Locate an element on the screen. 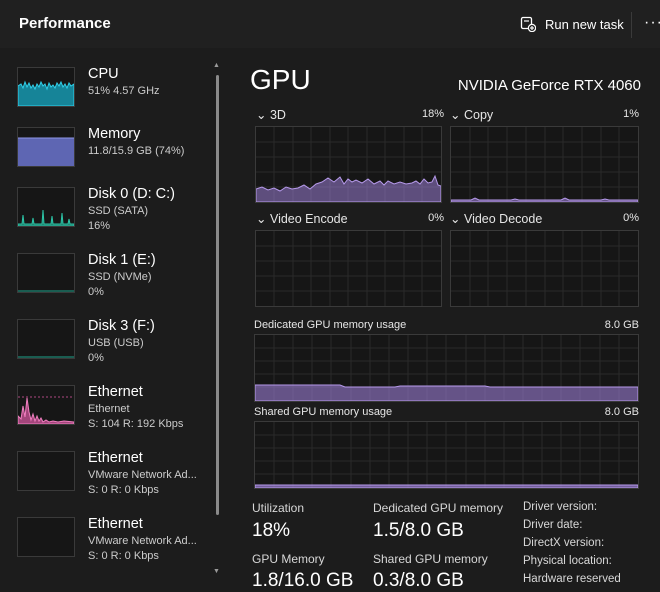 Image resolution: width=660 pixels, height=592 pixels. engine-label: Video Encode is located at coordinates (308, 219).